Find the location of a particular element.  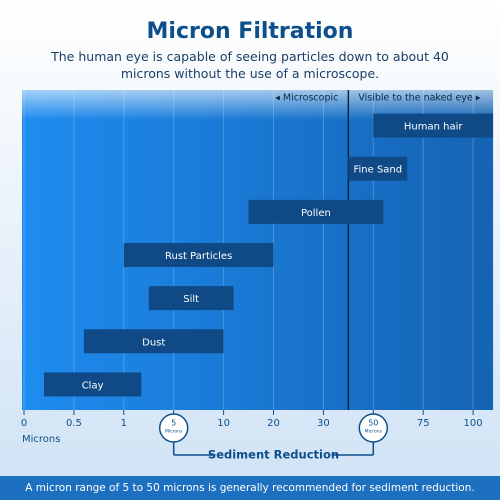

bar-label: Fine Sand is located at coordinates (377, 170).